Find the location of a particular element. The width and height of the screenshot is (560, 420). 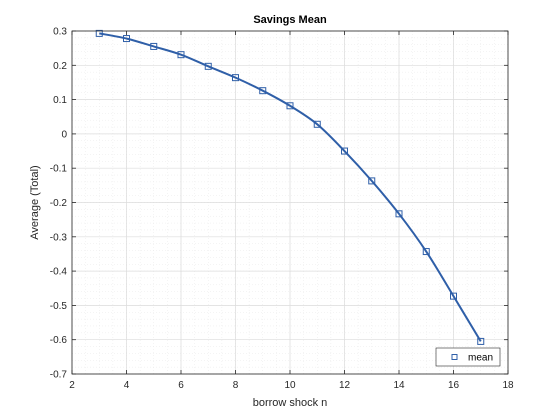

y-axis-label: Average (Total) is located at coordinates (35, 202).